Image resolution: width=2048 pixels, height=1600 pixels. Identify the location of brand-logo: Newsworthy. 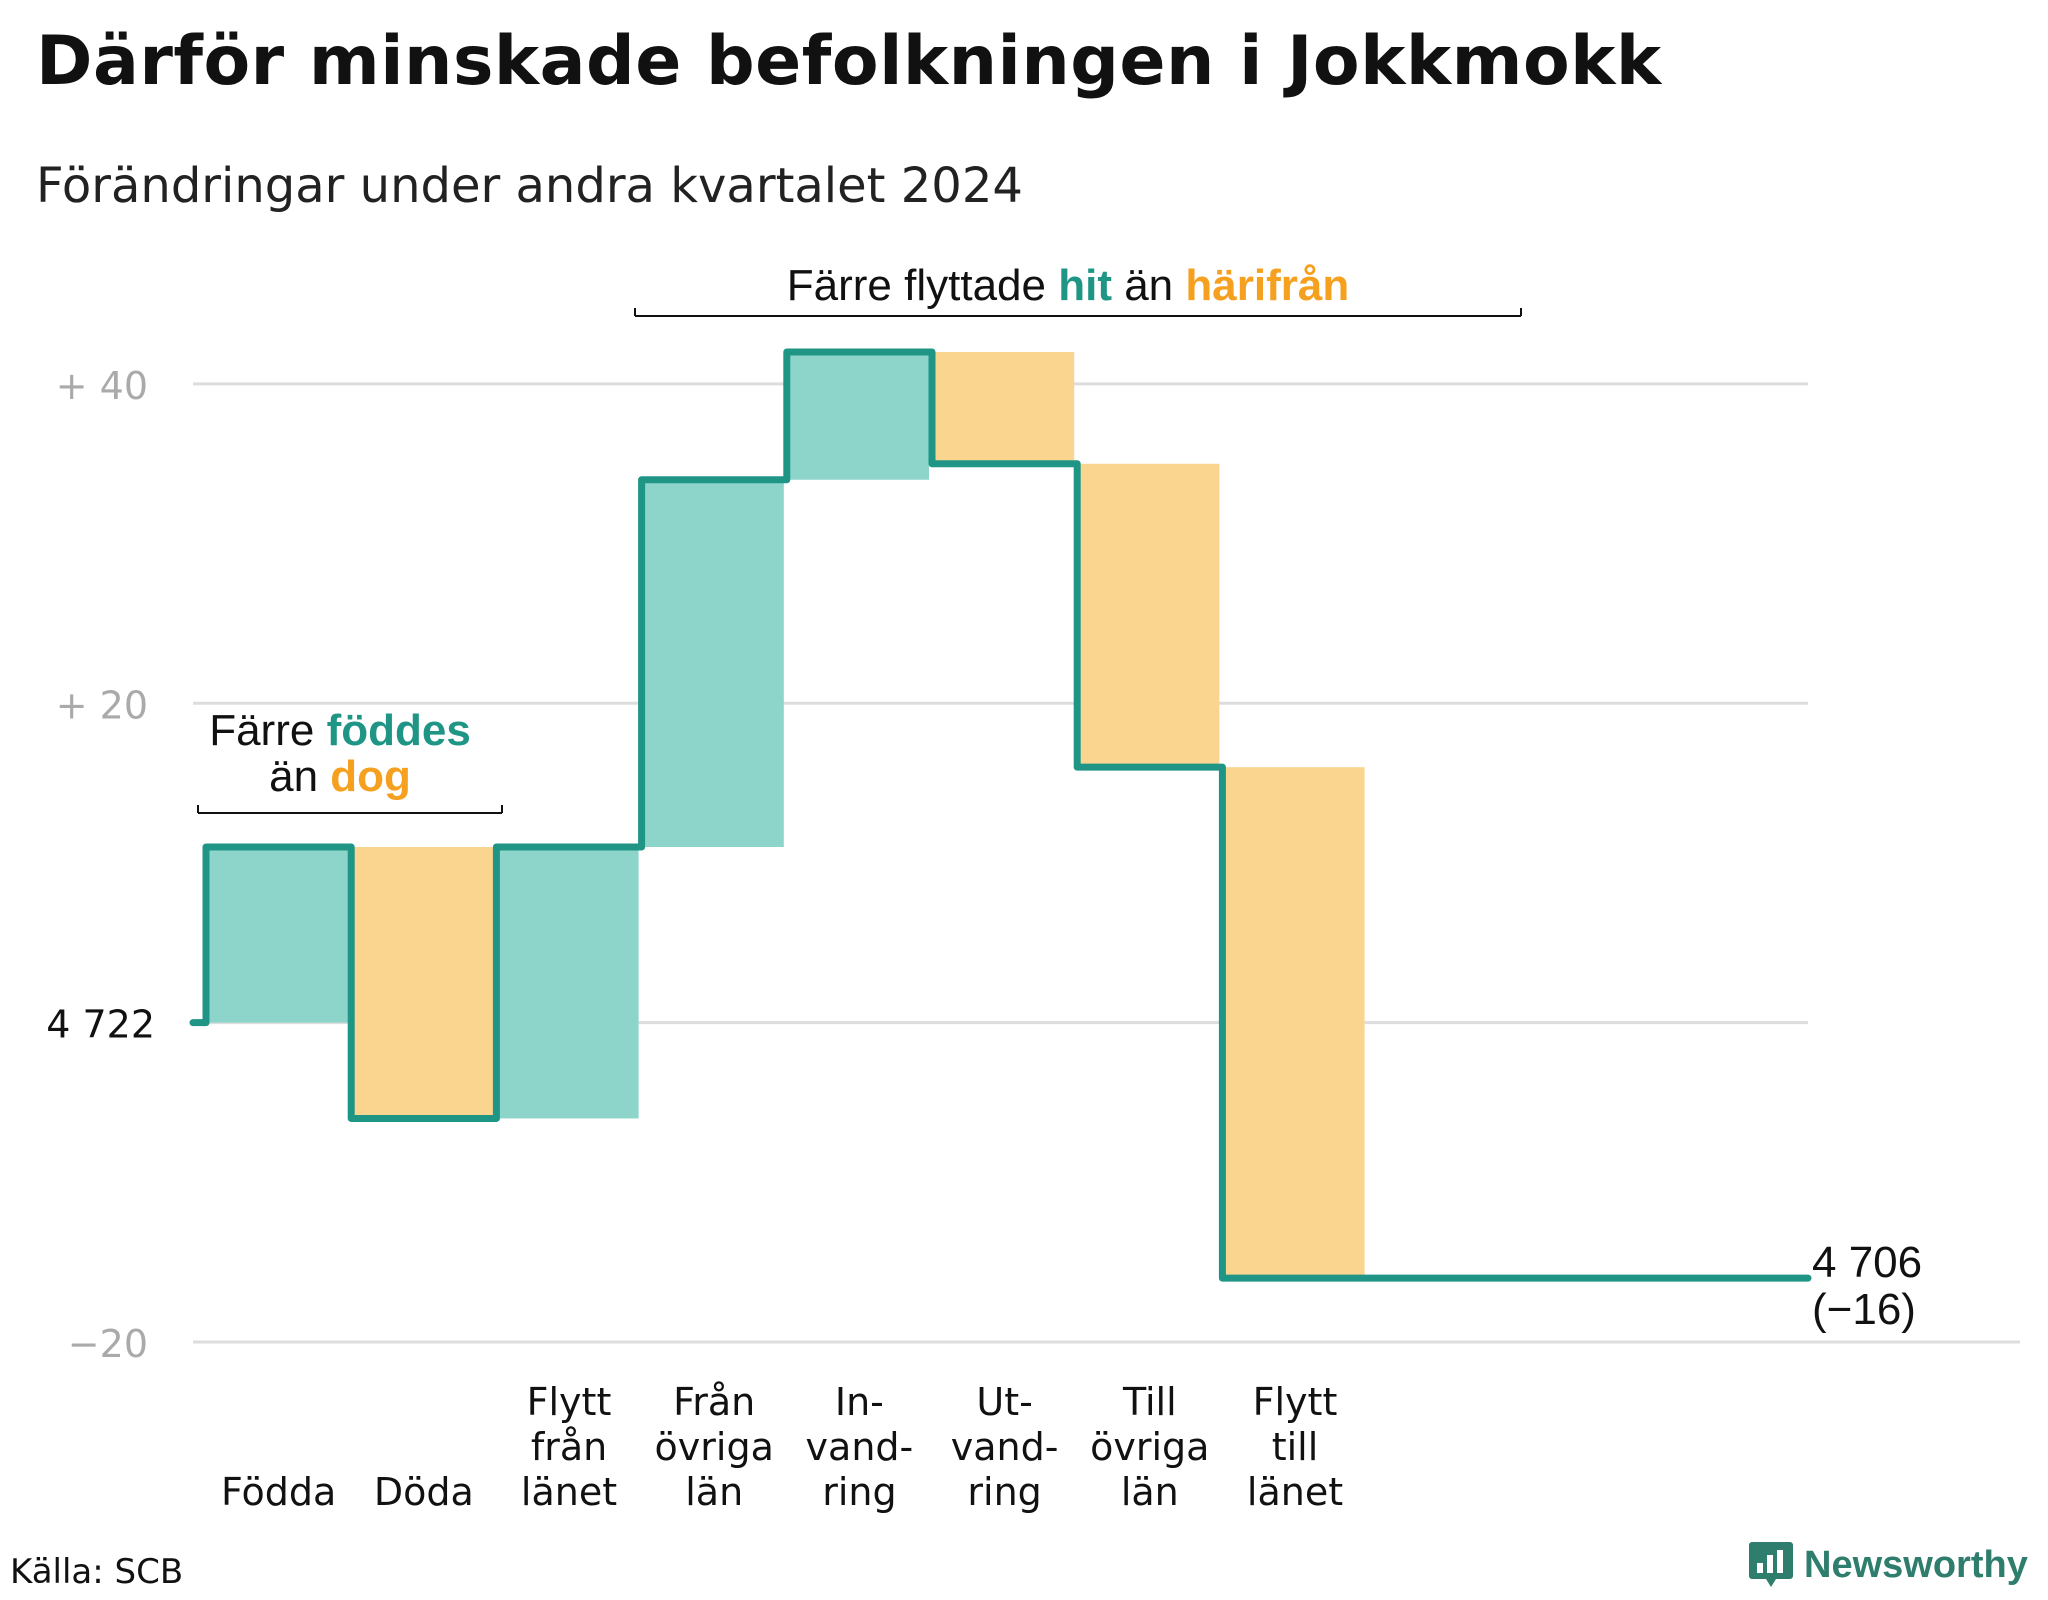
(1888, 1565).